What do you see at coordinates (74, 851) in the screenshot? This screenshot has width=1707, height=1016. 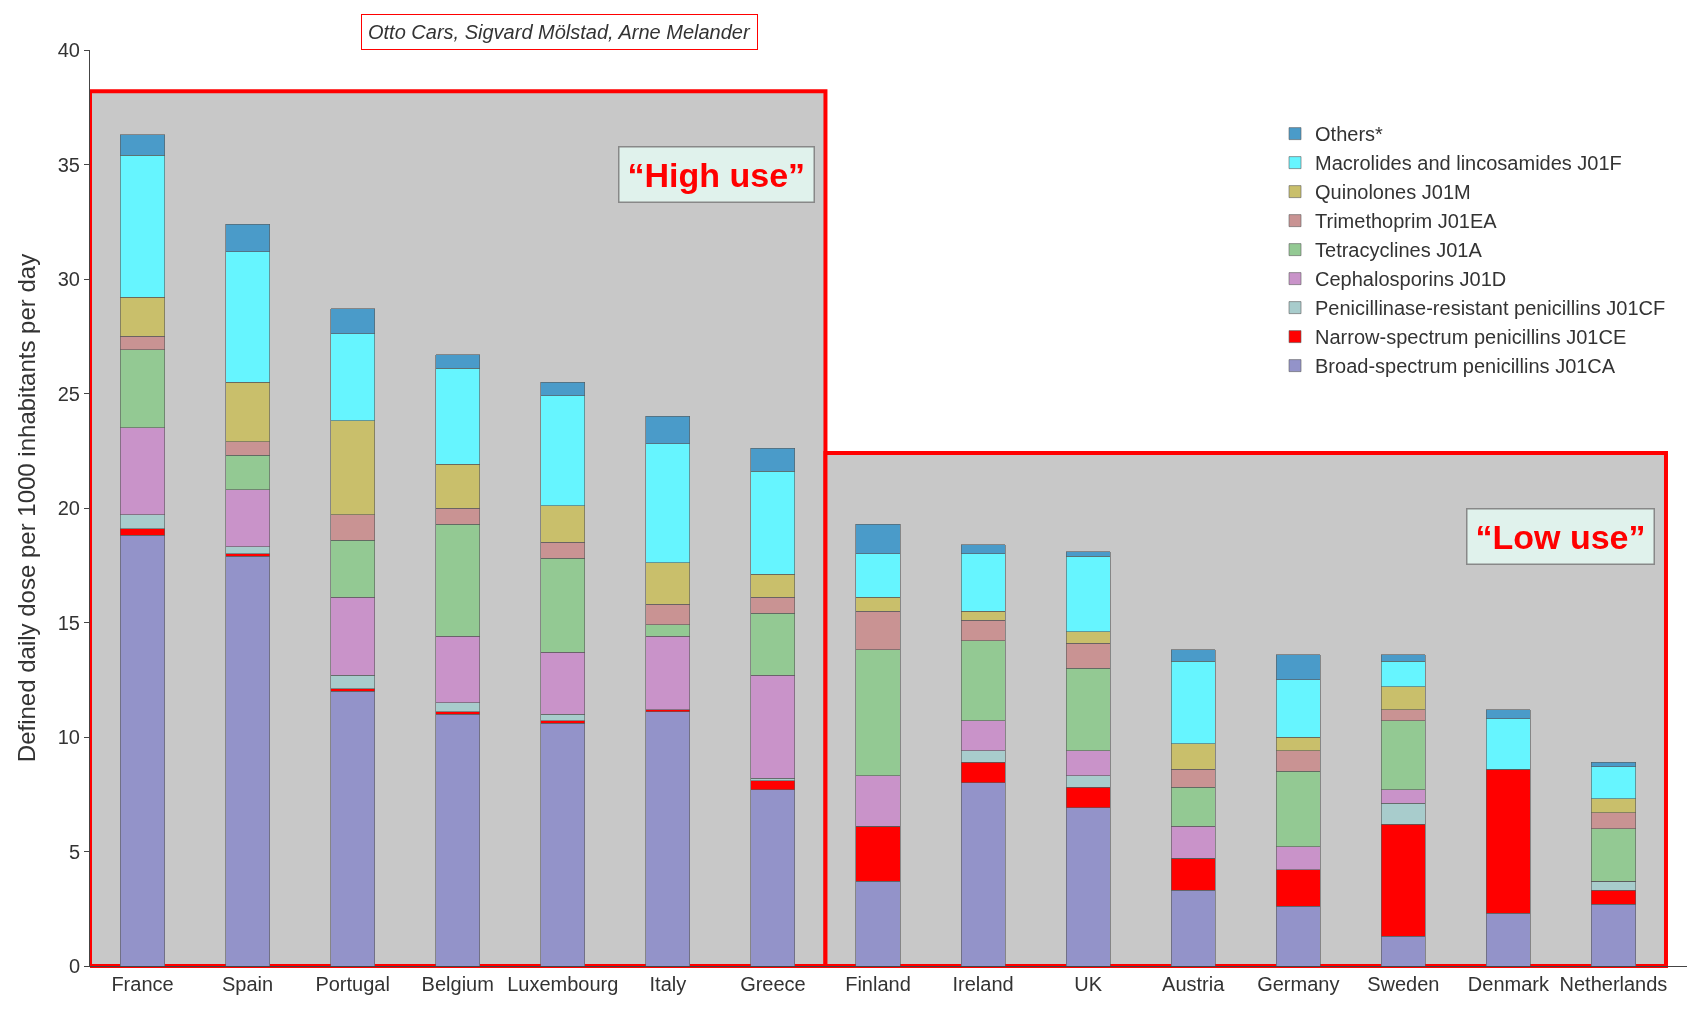 I see `y-tick-label: 5` at bounding box center [74, 851].